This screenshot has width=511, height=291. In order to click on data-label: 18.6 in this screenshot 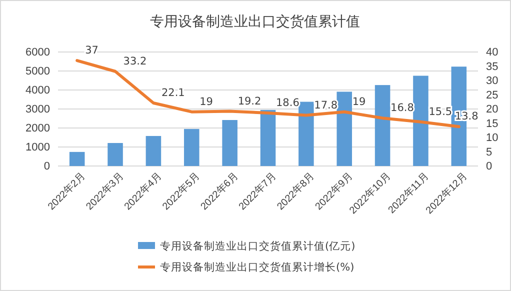, I will do `click(288, 102)`.